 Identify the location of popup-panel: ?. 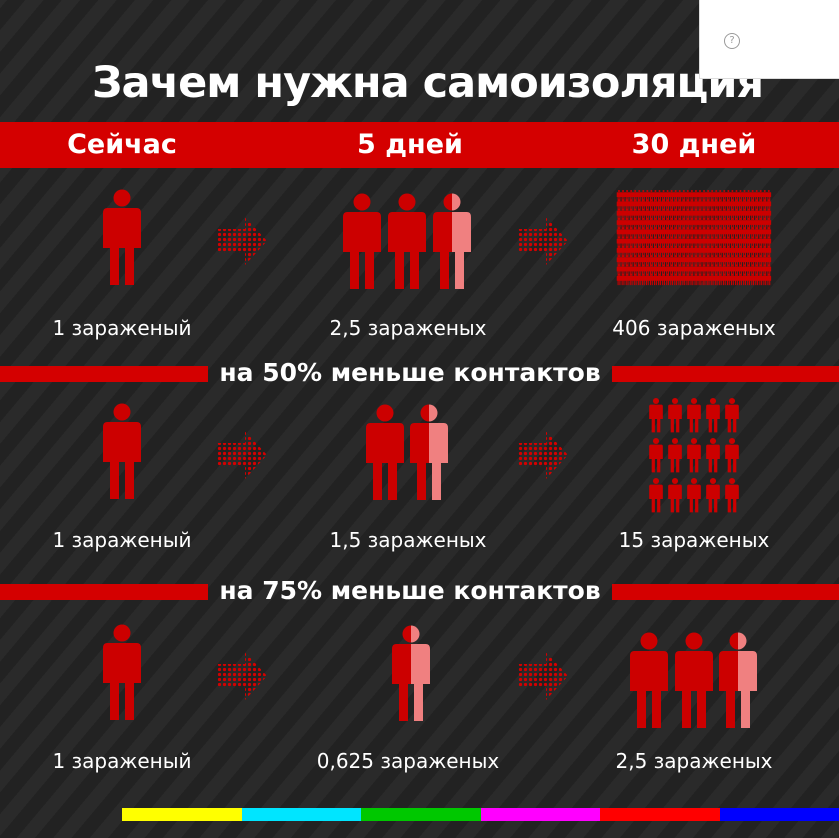
(769, 39).